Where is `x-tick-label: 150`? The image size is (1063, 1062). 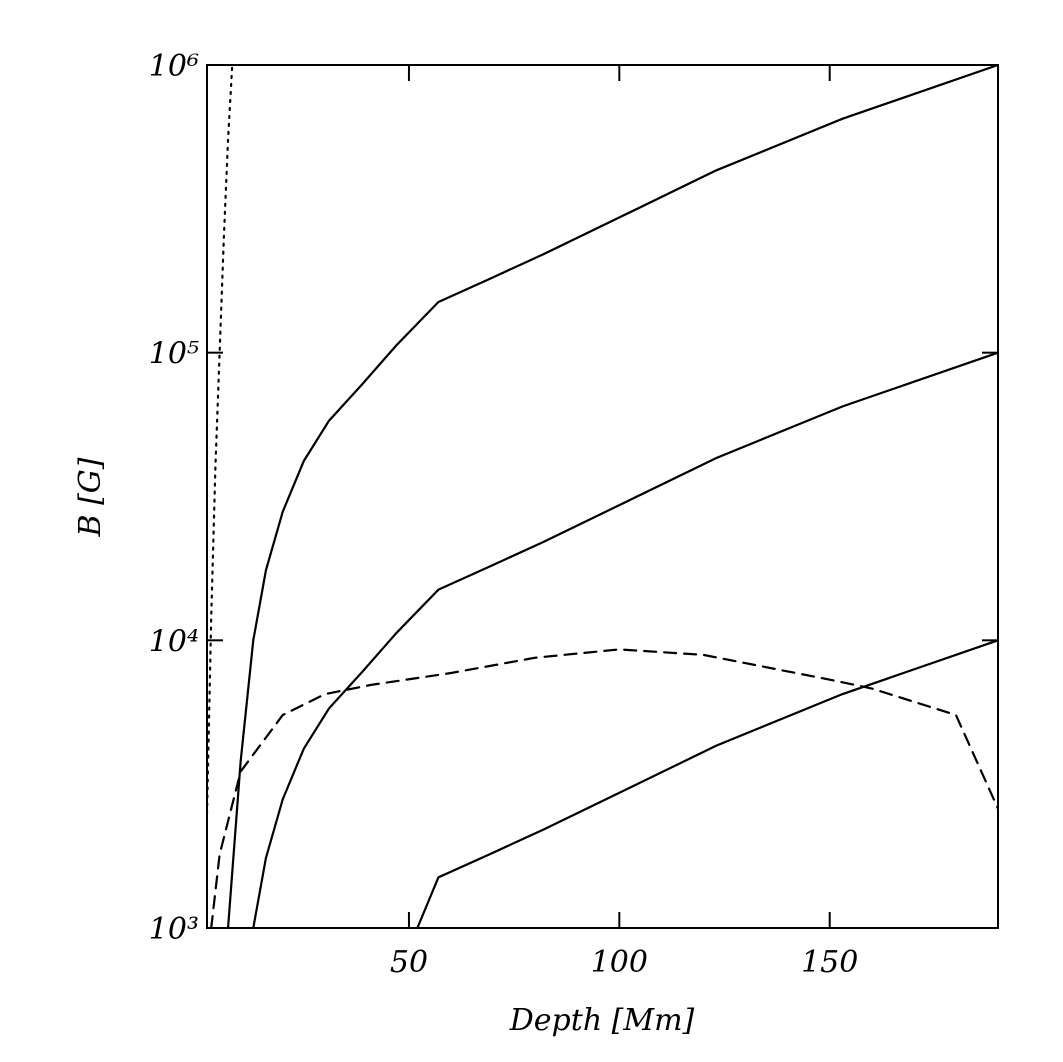 x-tick-label: 150 is located at coordinates (829, 962).